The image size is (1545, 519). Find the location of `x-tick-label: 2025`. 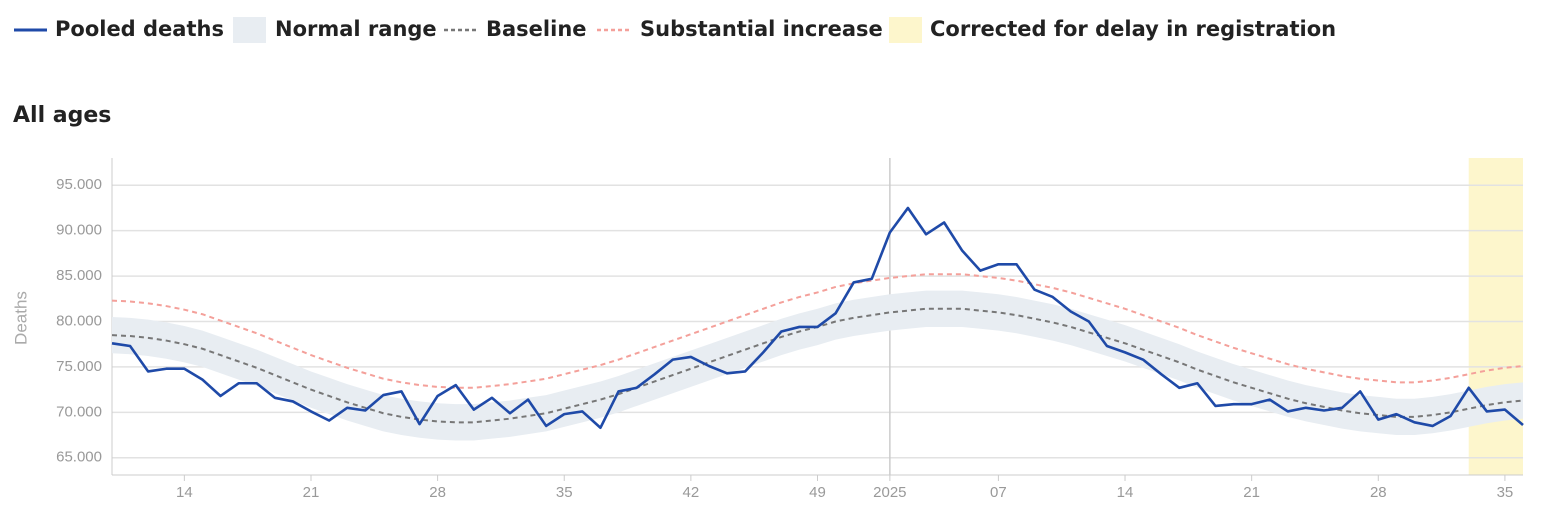

x-tick-label: 2025 is located at coordinates (889, 492).